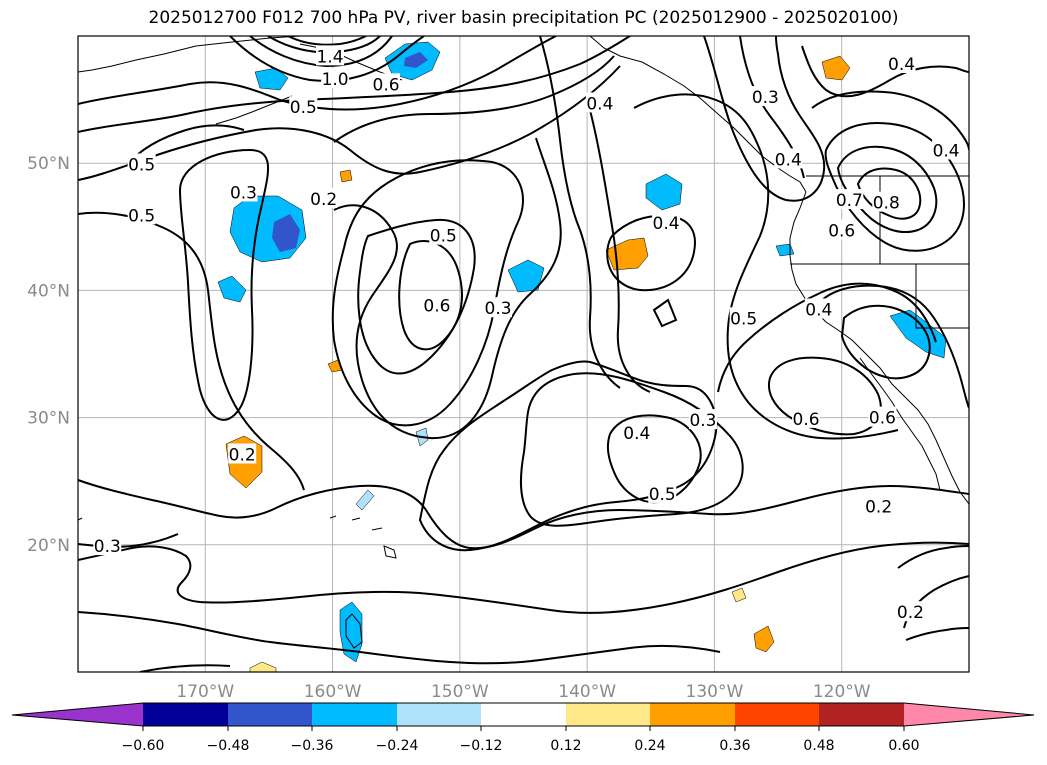 The width and height of the screenshot is (1047, 765). I want to click on contour-label: 0.8, so click(886, 204).